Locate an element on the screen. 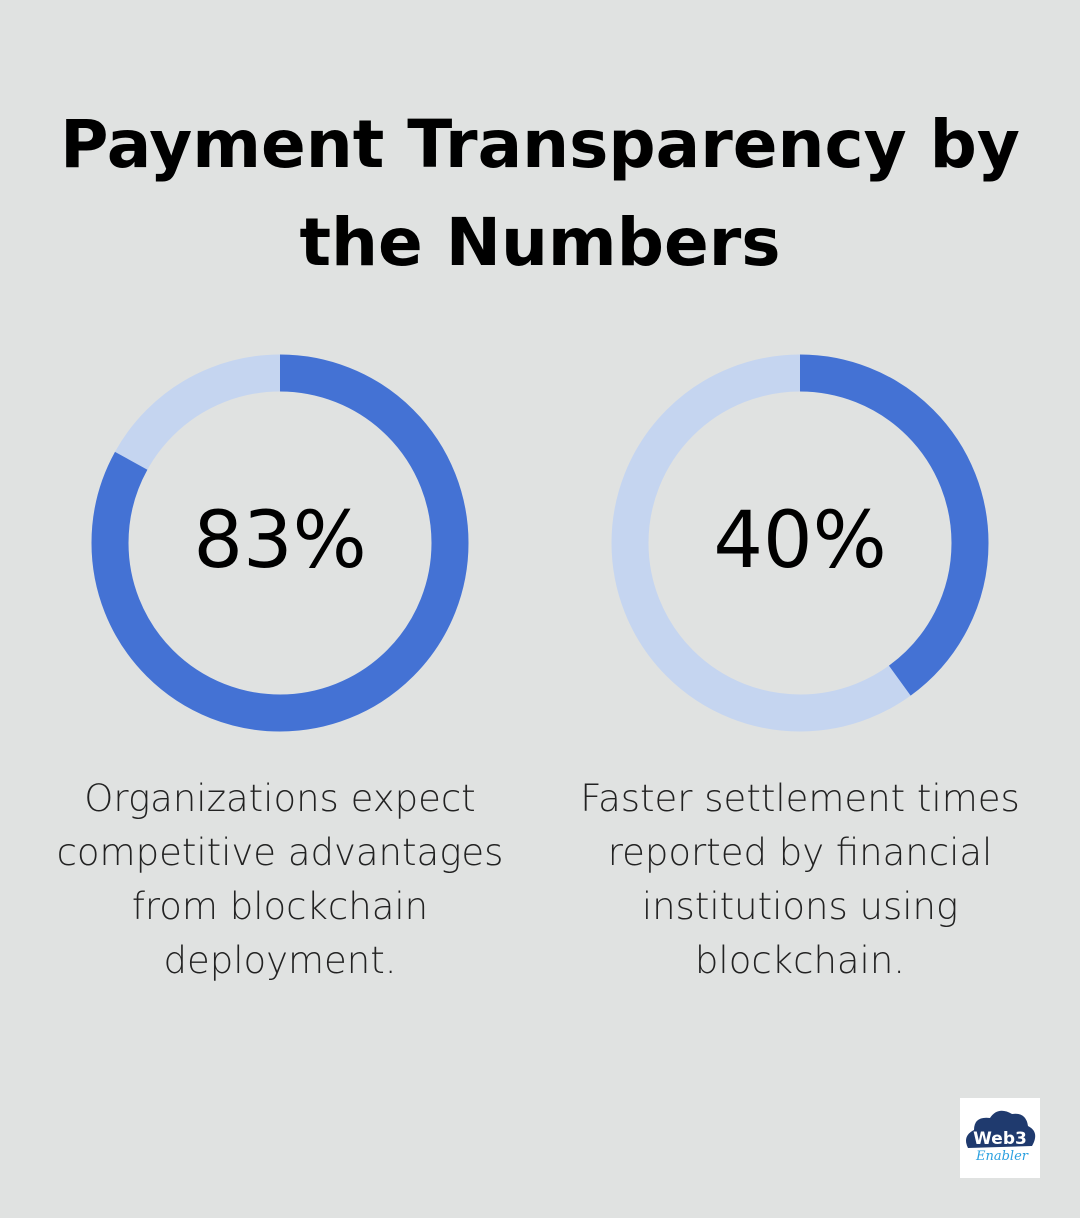  donut-label-83: 83% is located at coordinates (279, 541).